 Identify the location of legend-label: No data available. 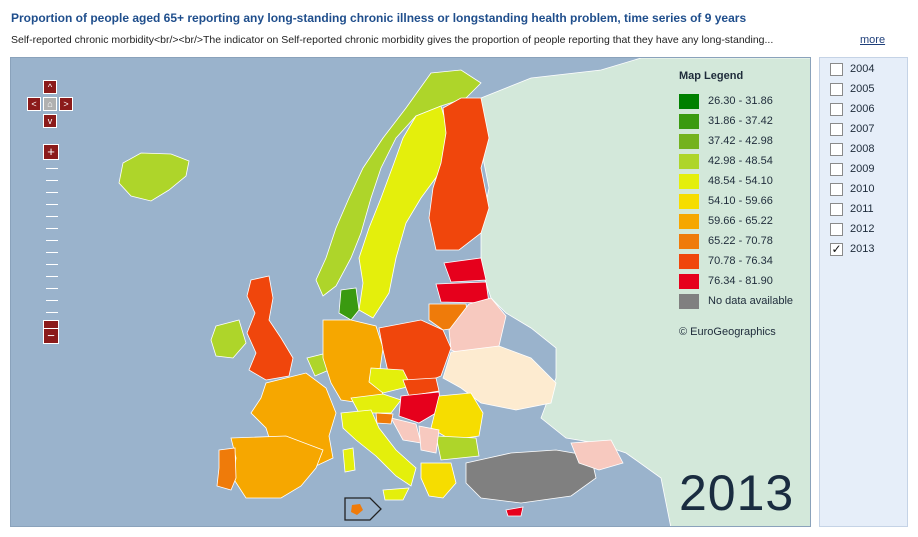
(751, 301).